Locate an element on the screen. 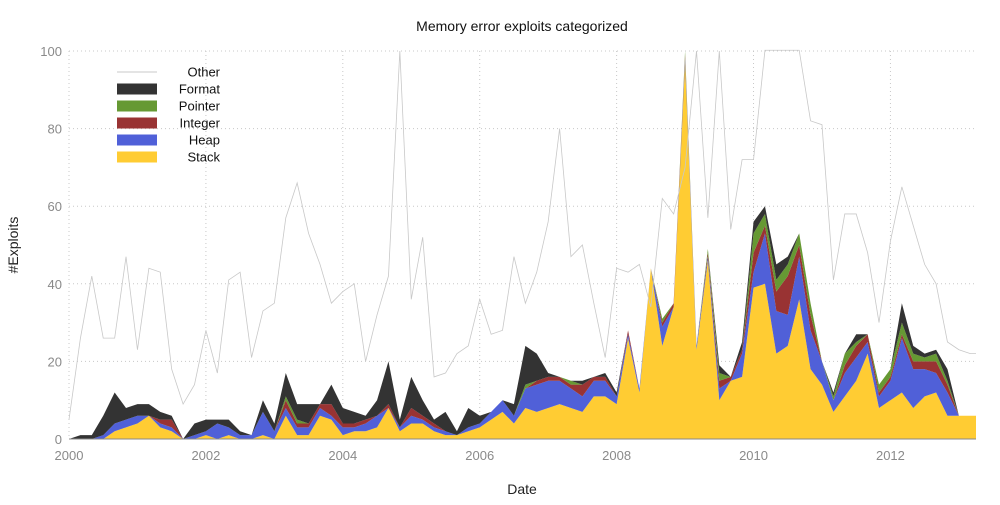 This screenshot has width=1000, height=505. y-tick-label: 0 is located at coordinates (58, 439).